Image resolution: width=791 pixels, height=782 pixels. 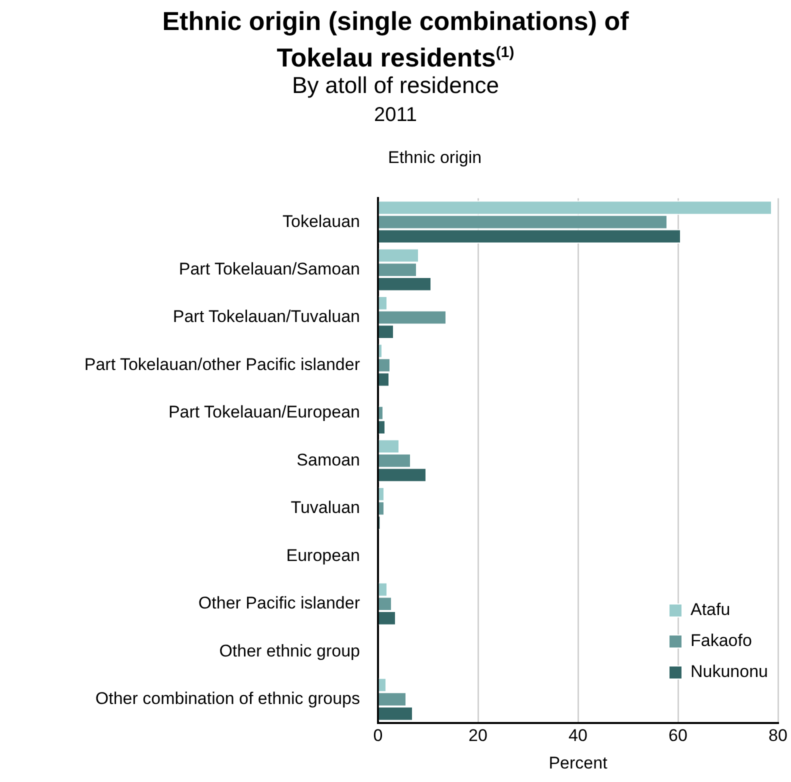 What do you see at coordinates (729, 672) in the screenshot?
I see `legend-label: Nukunonu` at bounding box center [729, 672].